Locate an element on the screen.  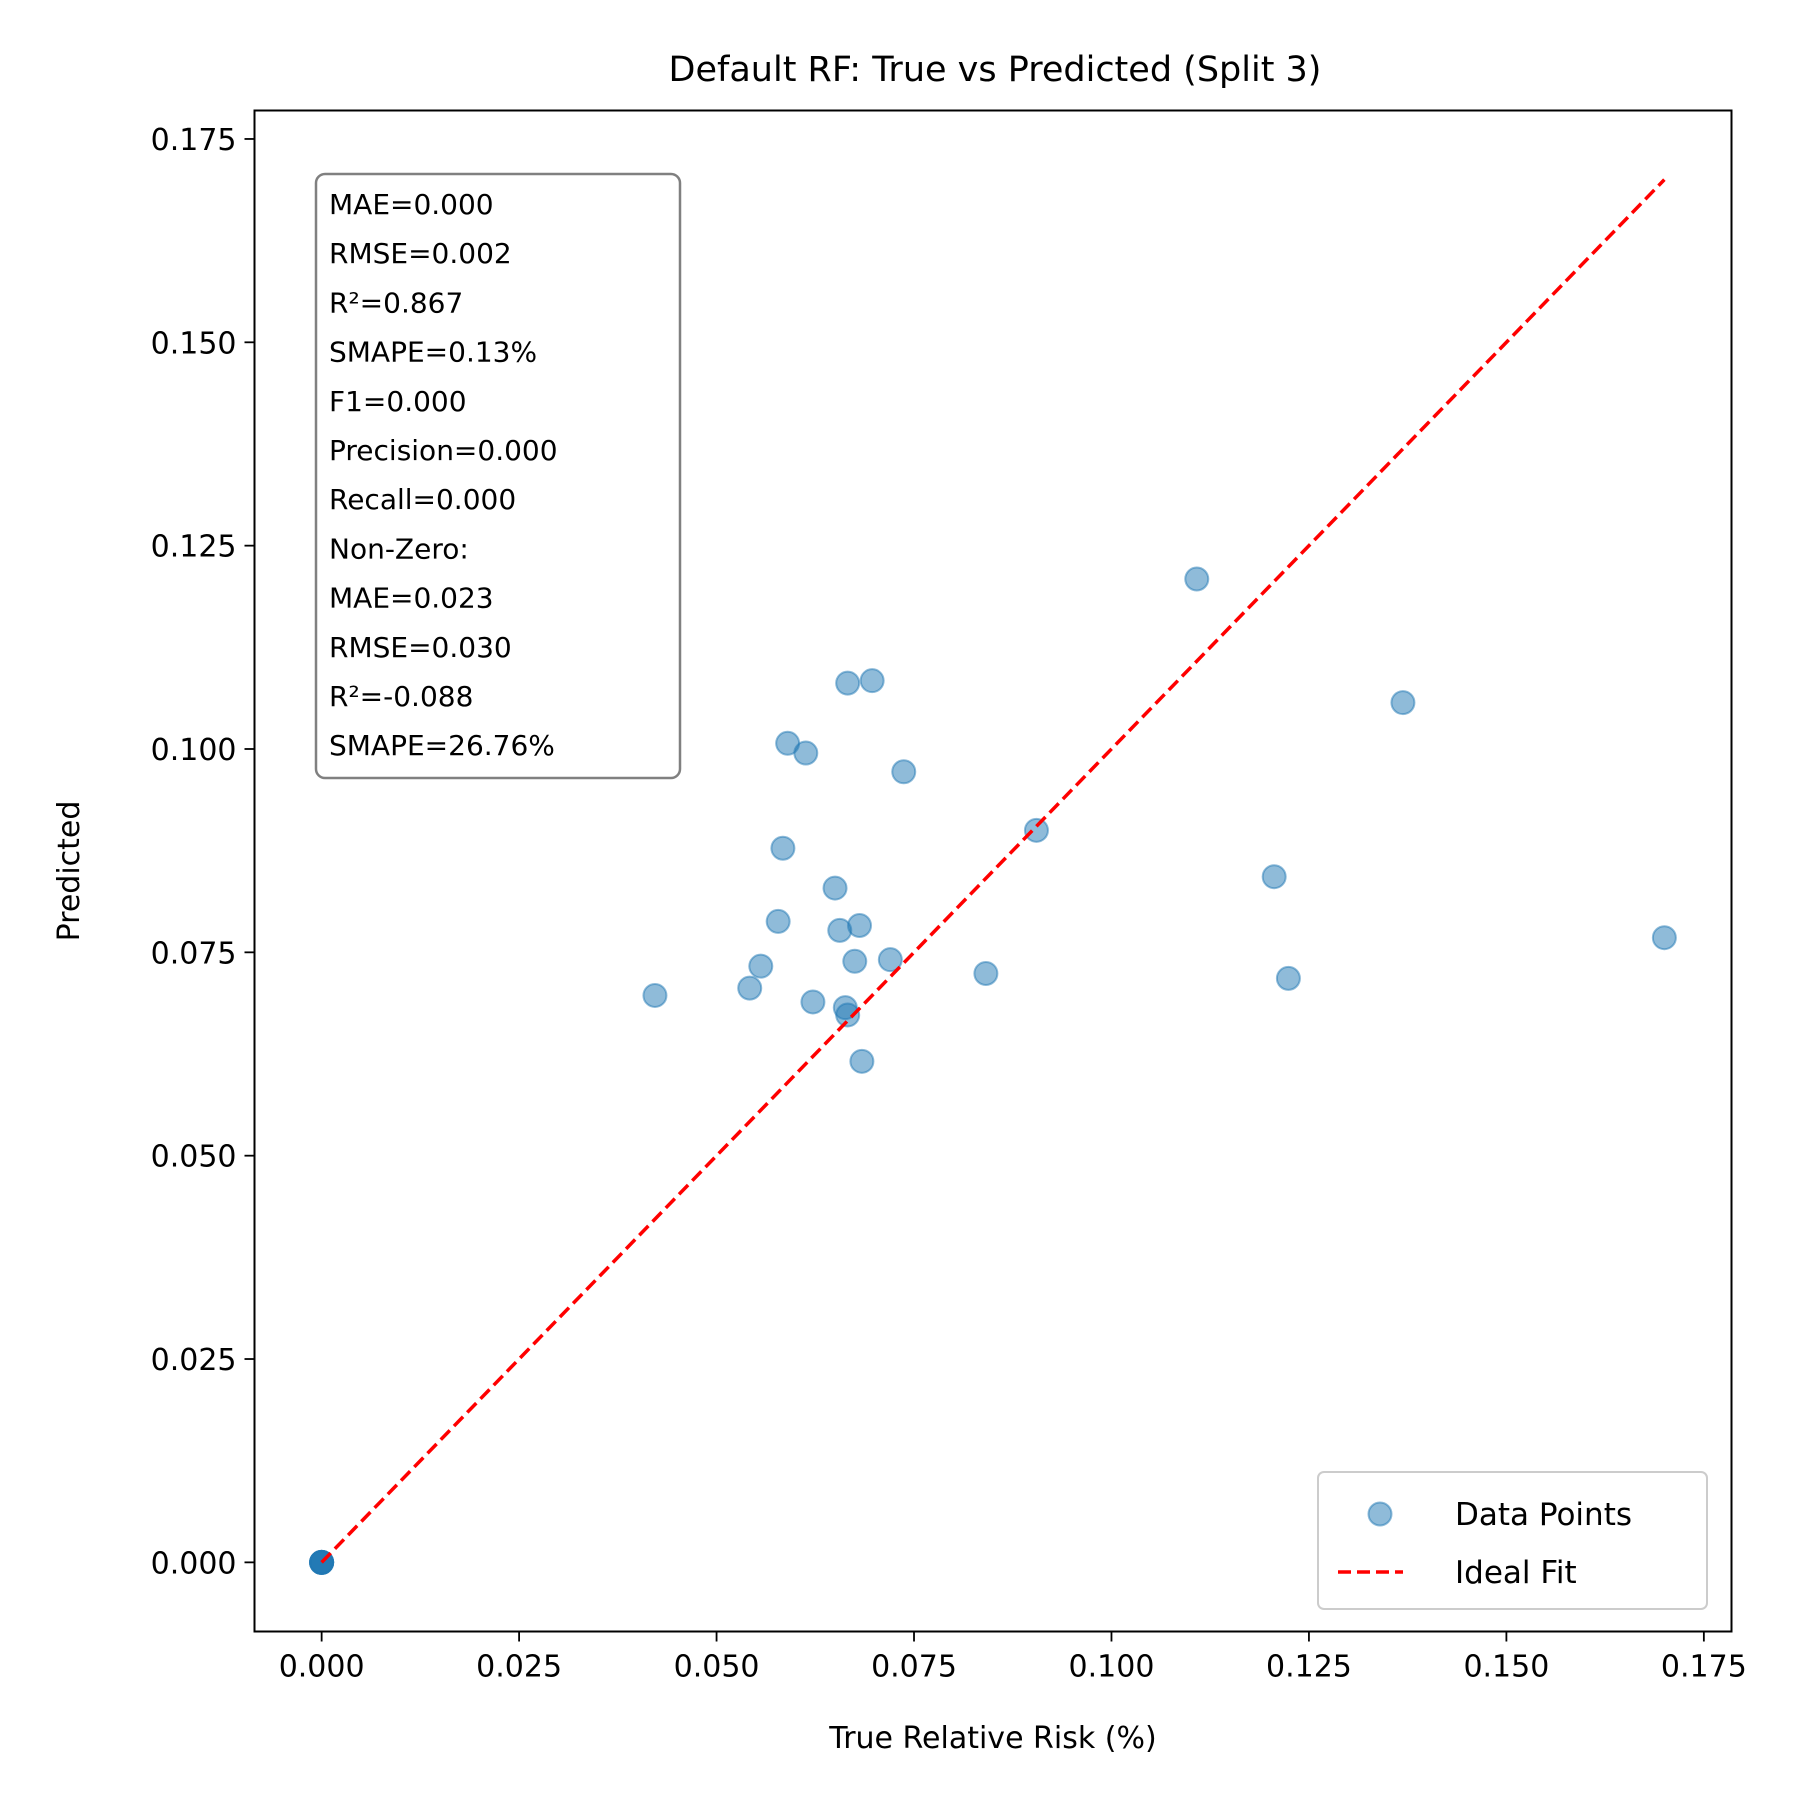
metric-line: Non-Zero: is located at coordinates (399, 548).